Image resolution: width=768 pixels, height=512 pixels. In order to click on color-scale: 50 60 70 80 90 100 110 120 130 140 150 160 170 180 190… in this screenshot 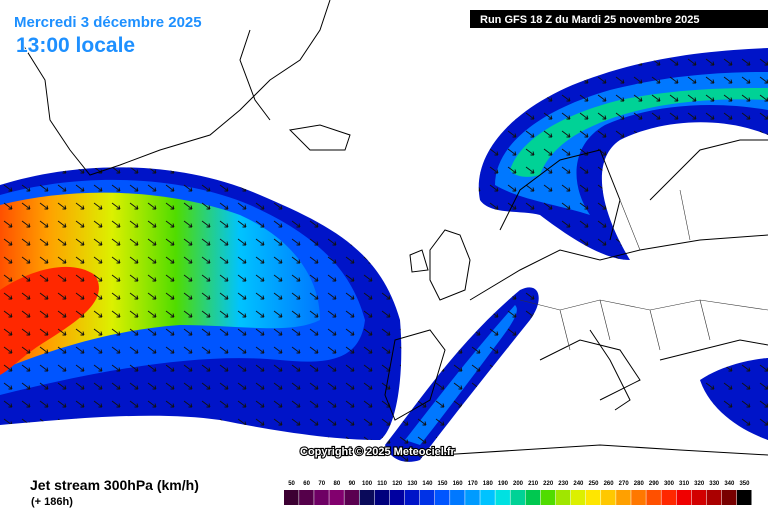, I will do `click(518, 493)`.